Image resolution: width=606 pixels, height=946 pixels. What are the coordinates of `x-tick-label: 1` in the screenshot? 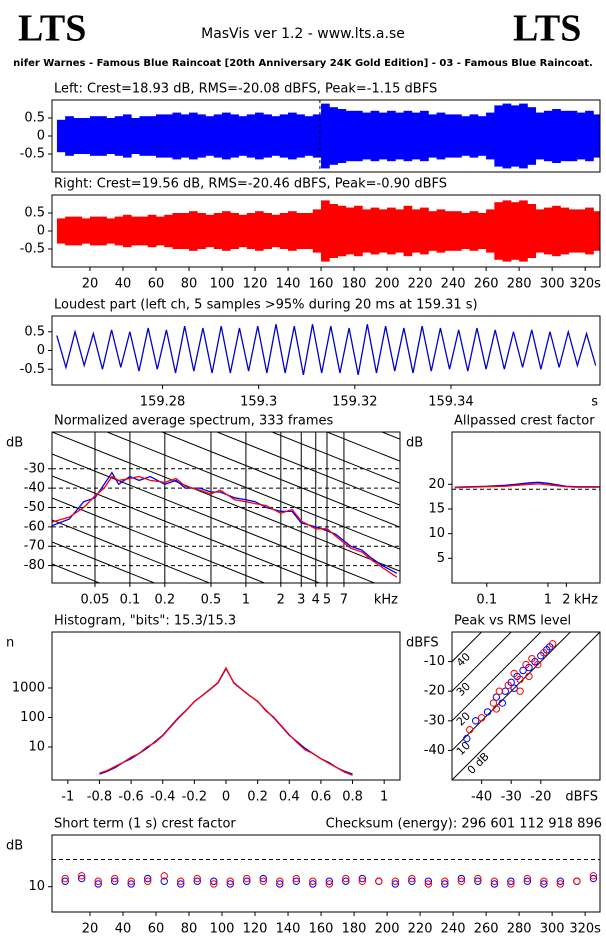 It's located at (384, 797).